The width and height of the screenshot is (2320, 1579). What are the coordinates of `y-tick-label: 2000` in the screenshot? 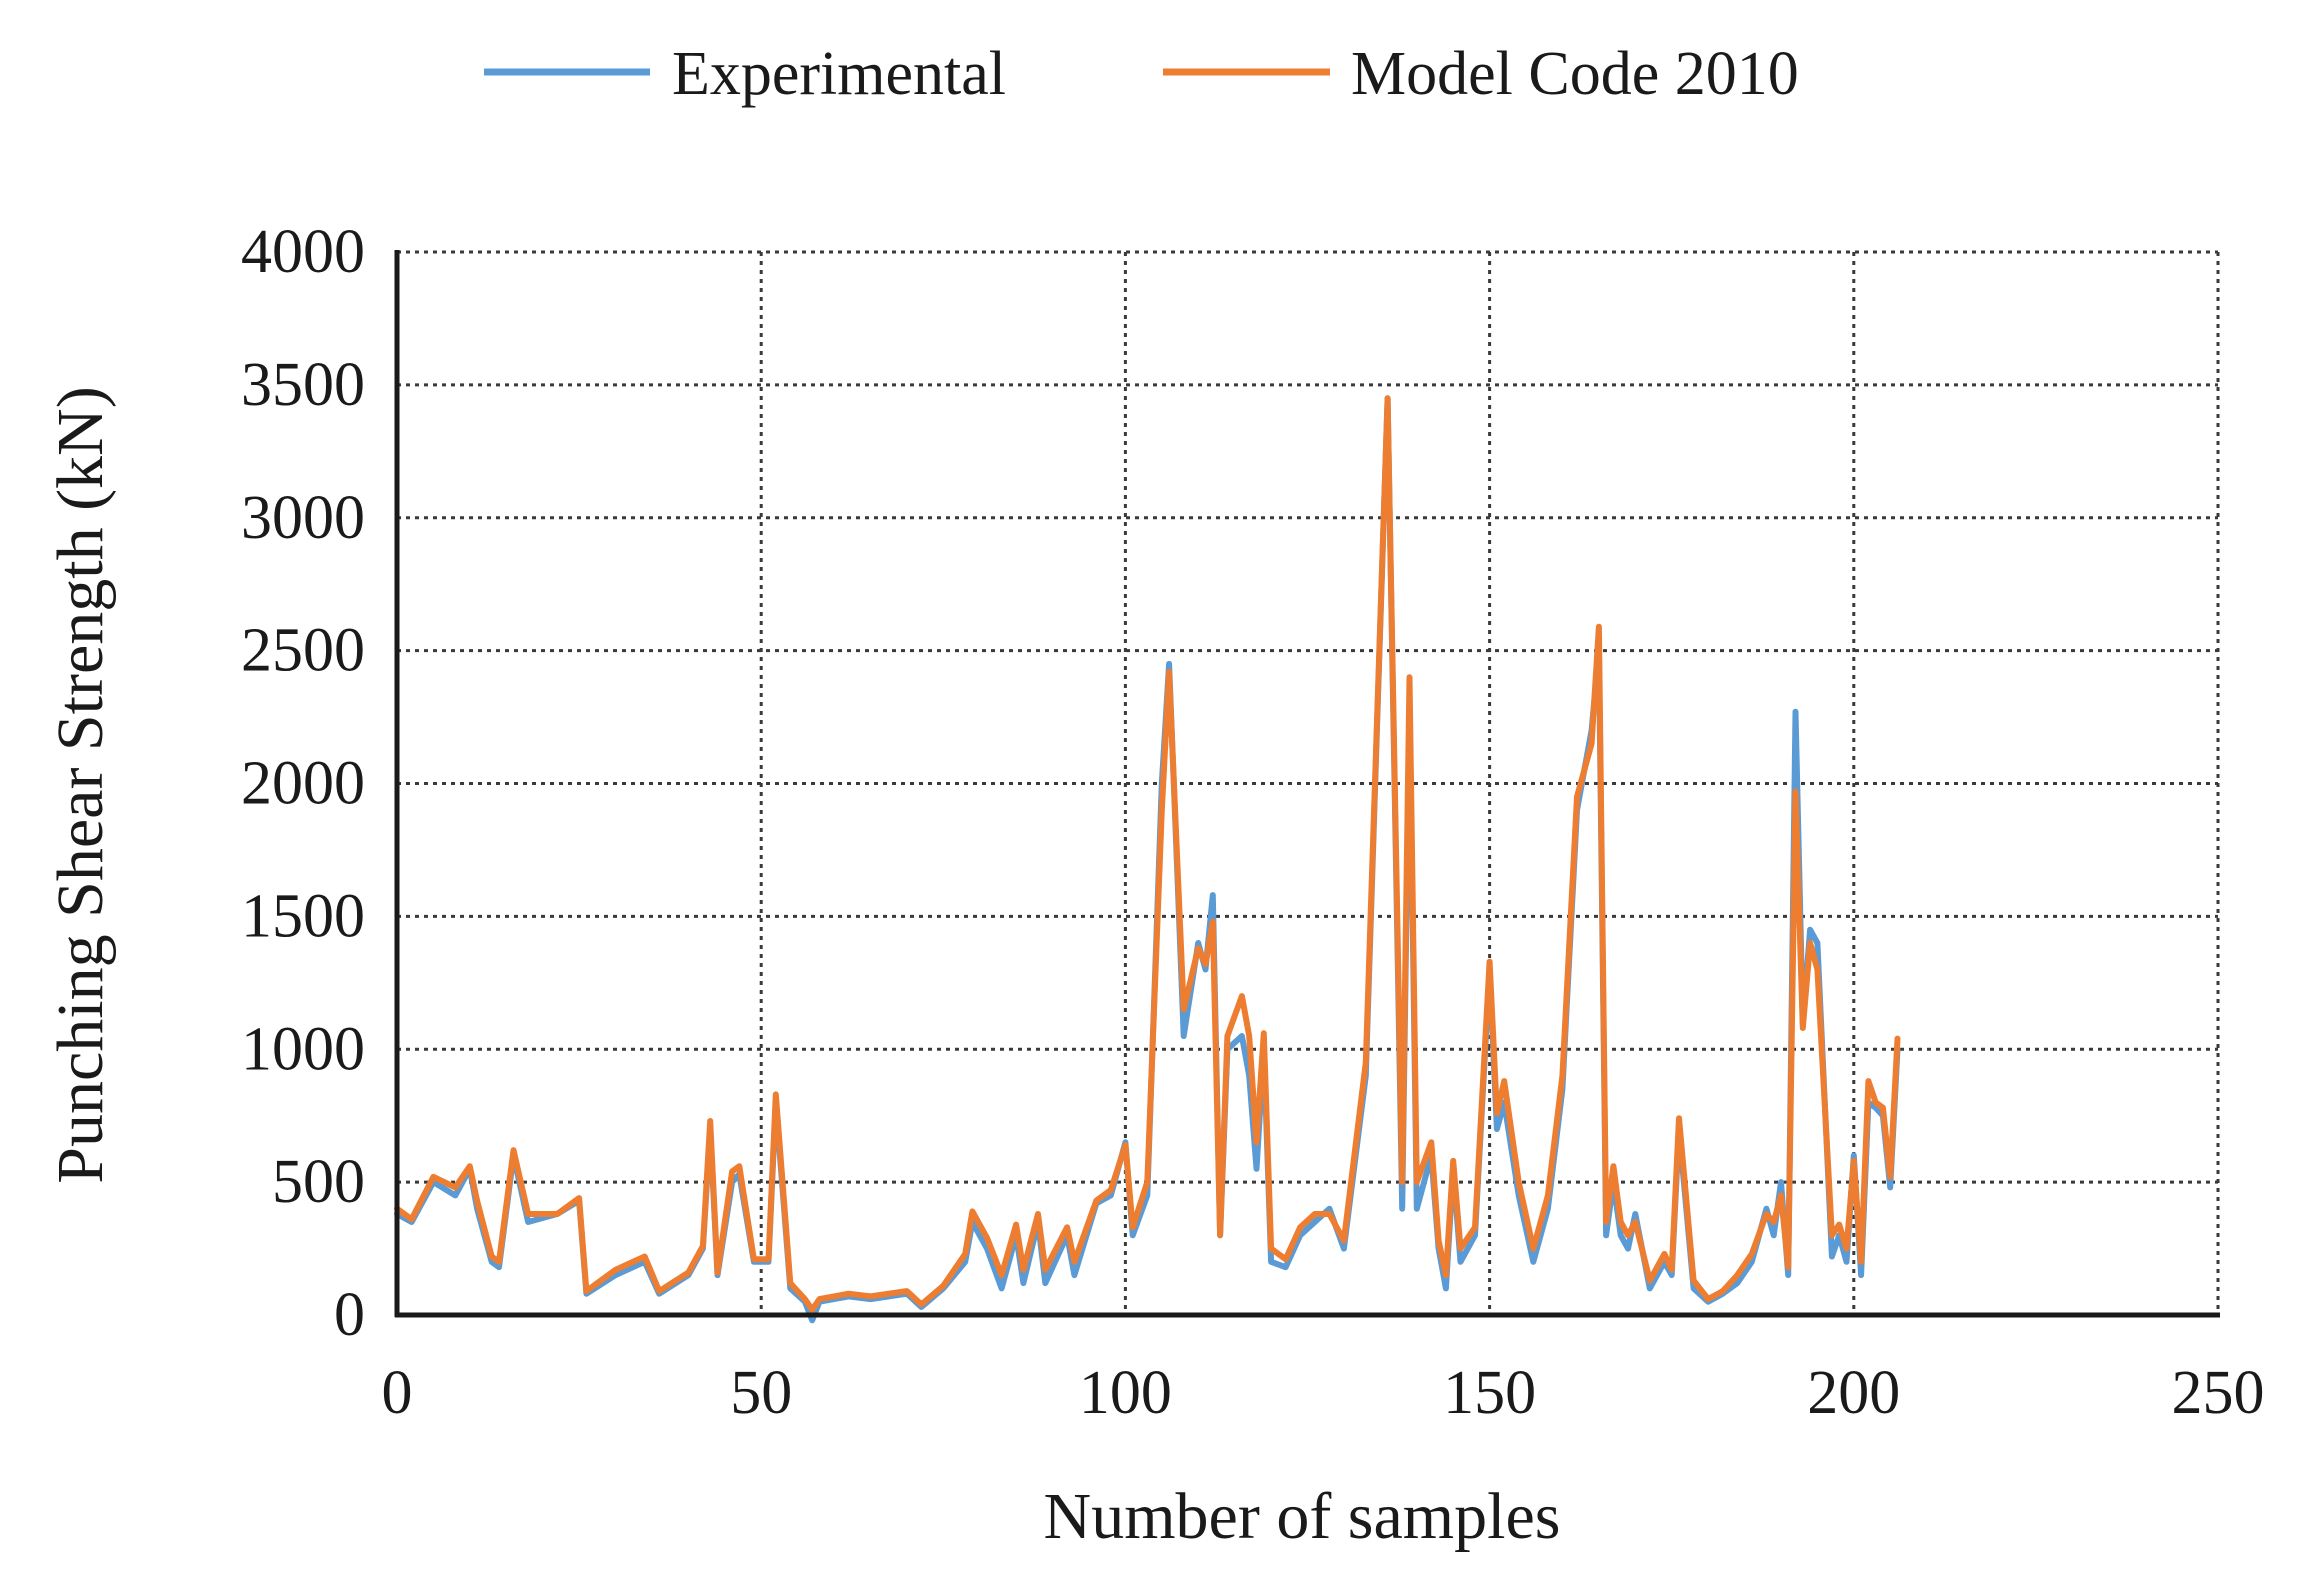 It's located at (303, 784).